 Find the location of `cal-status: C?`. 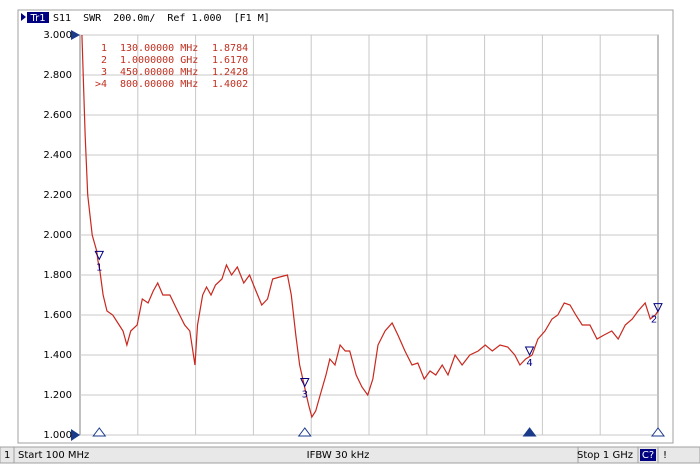

cal-status: C? is located at coordinates (648, 455).